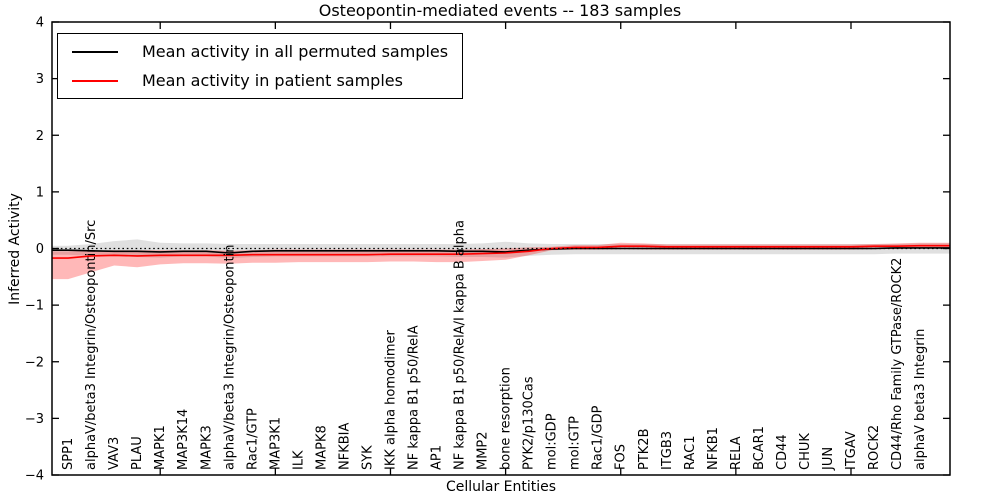 The height and width of the screenshot is (500, 1000). I want to click on x-category-label: NFKBIA, so click(344, 446).